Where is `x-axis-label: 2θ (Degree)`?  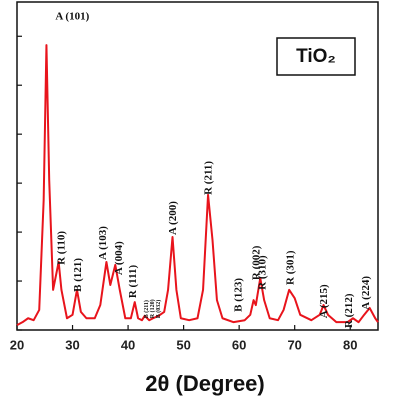
x-axis-label: 2θ (Degree) is located at coordinates (205, 383).